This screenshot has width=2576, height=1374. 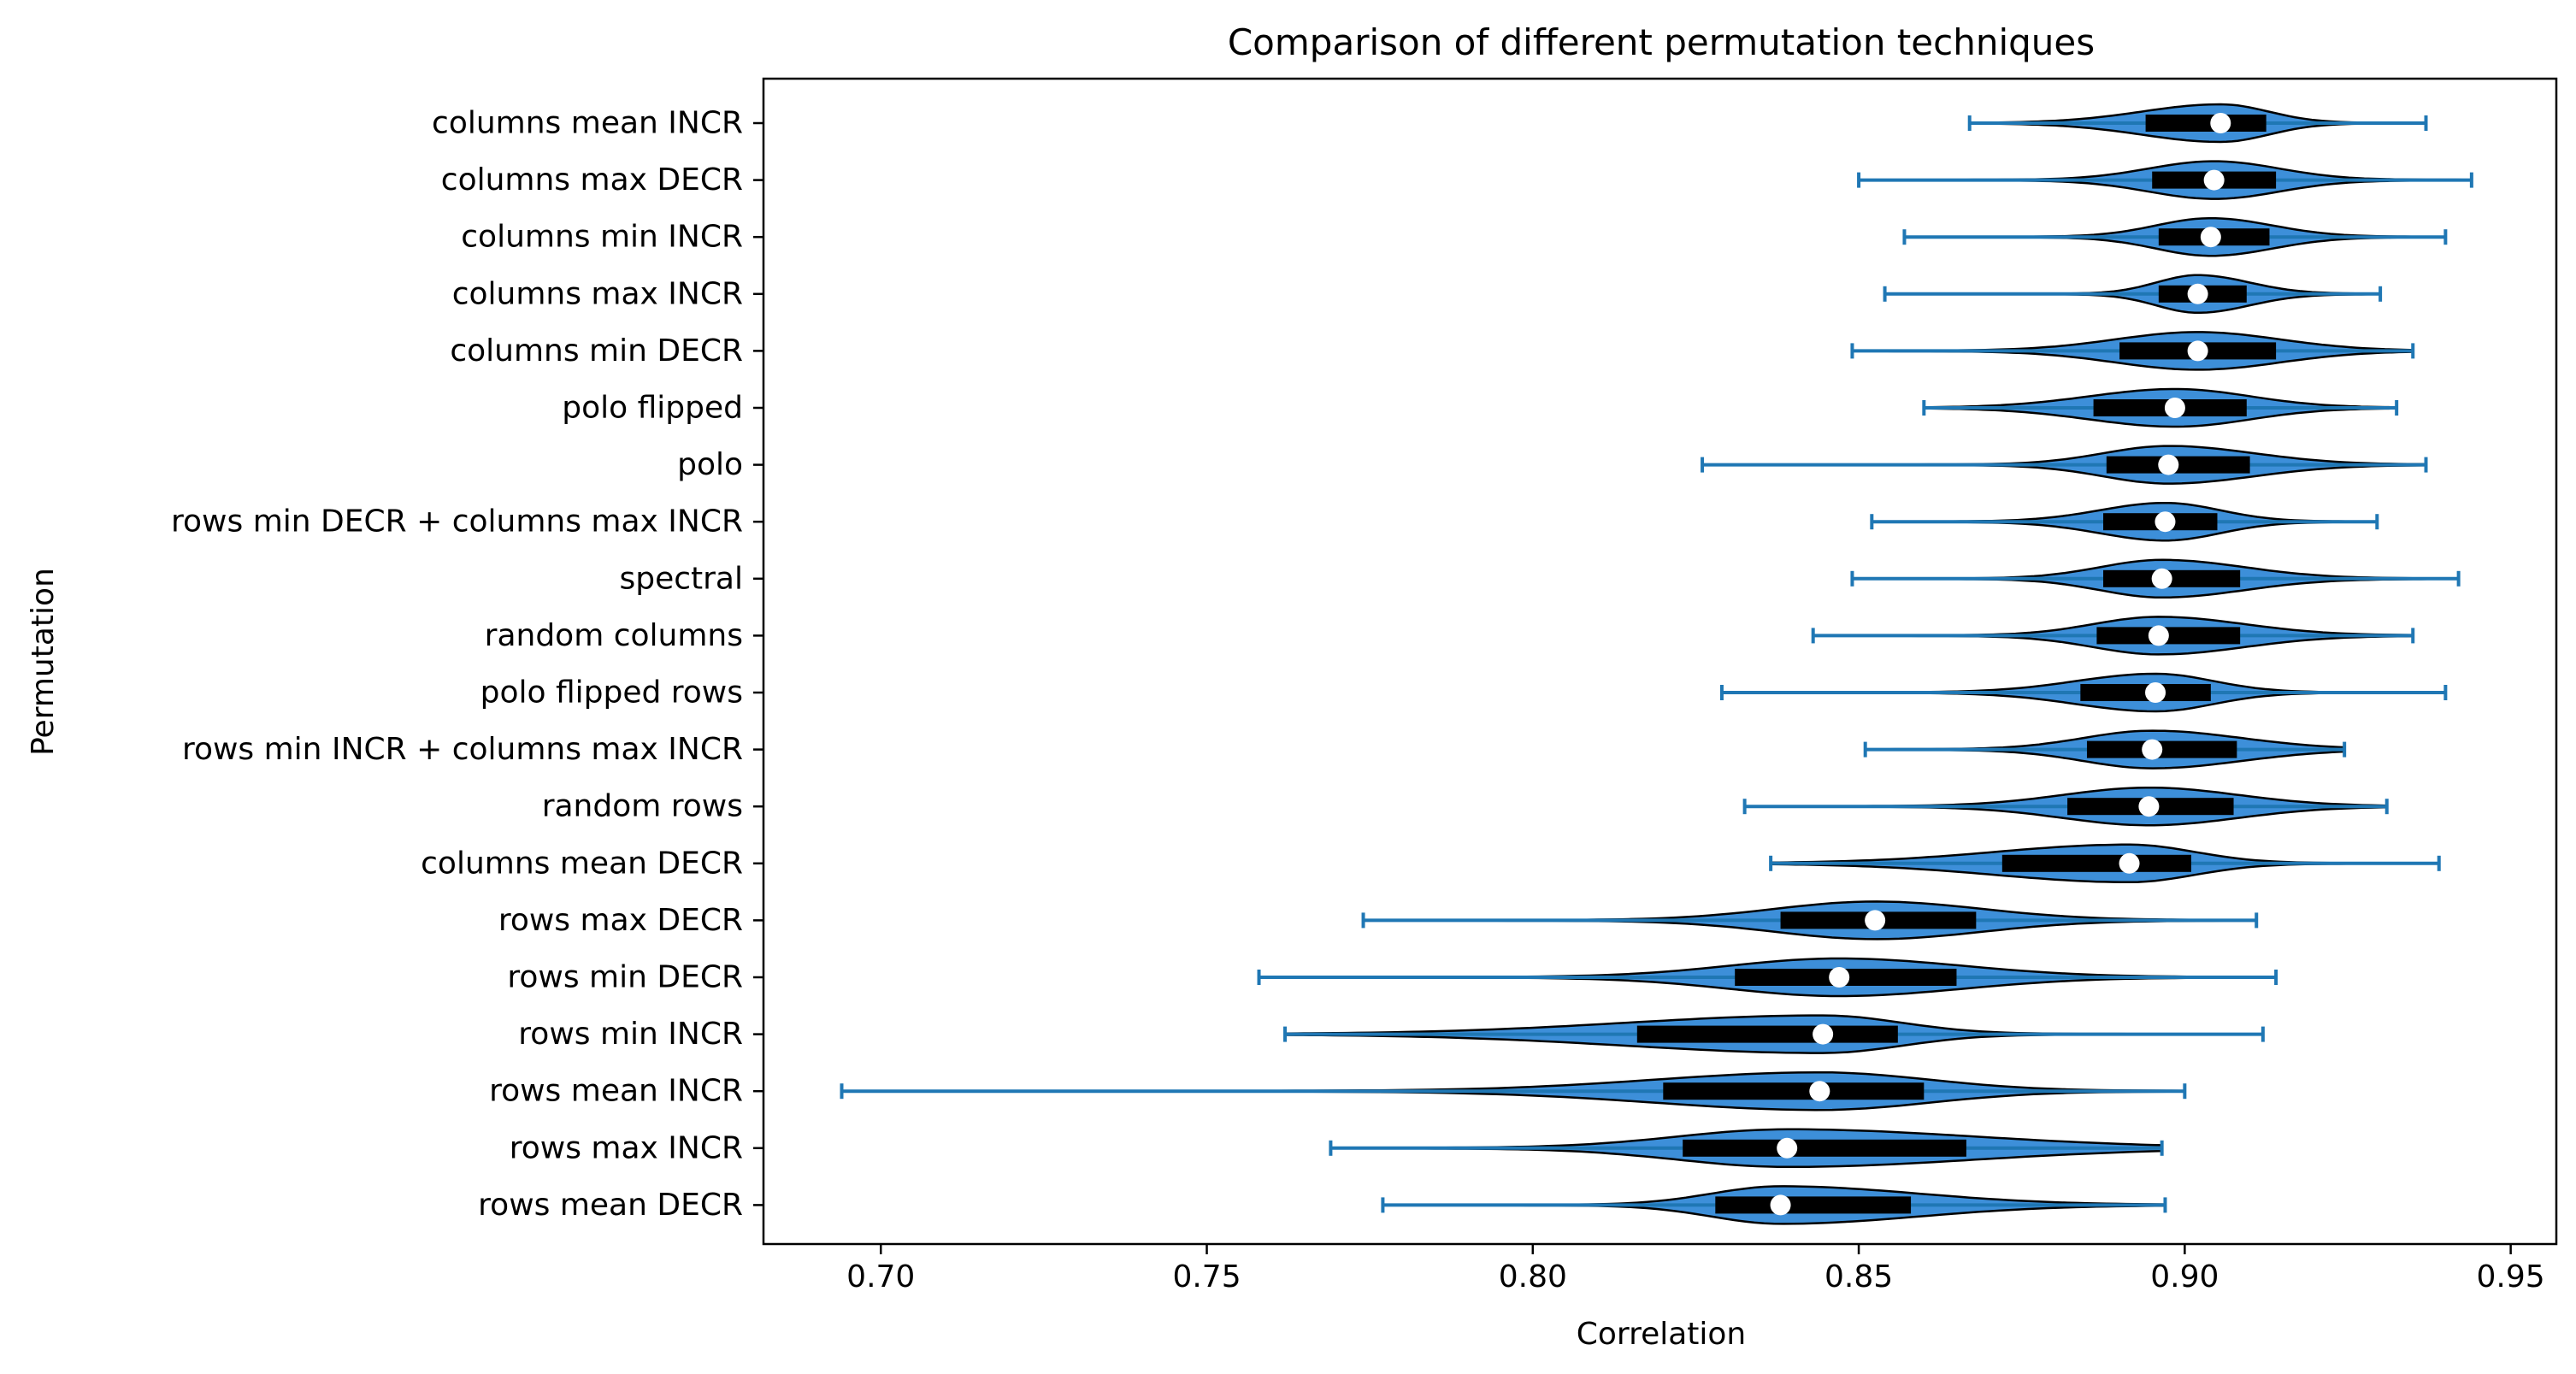 I want to click on median-marker-rows-min-incr-columns-max-incr, so click(x=2152, y=749).